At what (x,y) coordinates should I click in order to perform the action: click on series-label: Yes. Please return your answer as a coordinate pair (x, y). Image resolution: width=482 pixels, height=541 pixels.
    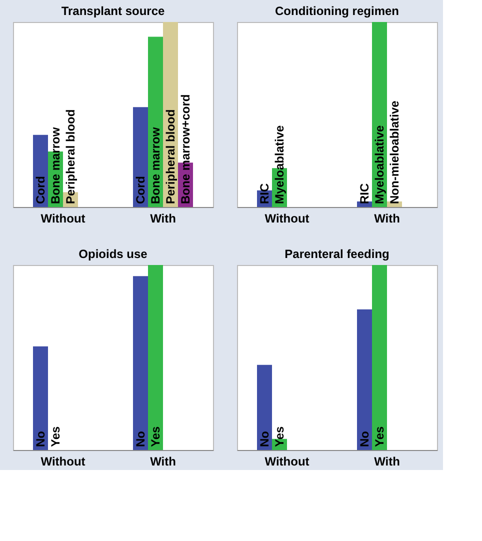
    Looking at the image, I should click on (155, 436).